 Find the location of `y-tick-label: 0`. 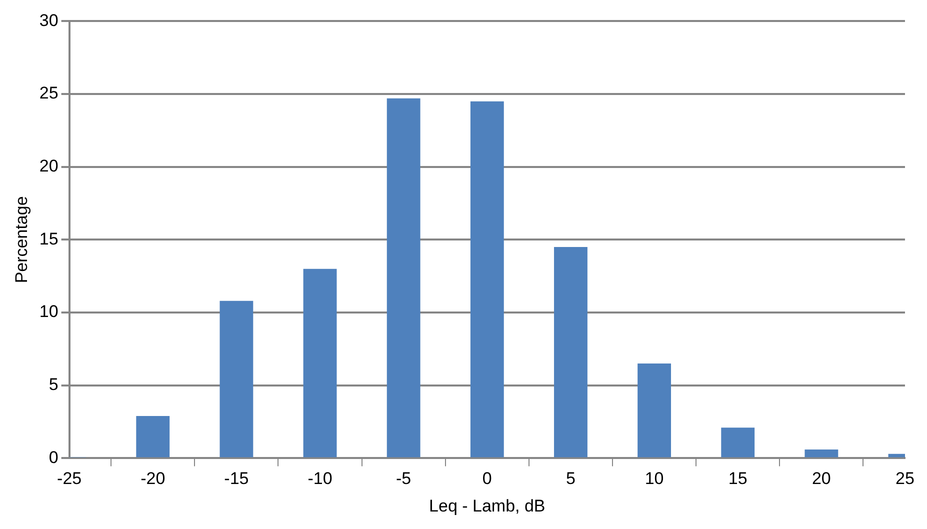

y-tick-label: 0 is located at coordinates (53, 457).